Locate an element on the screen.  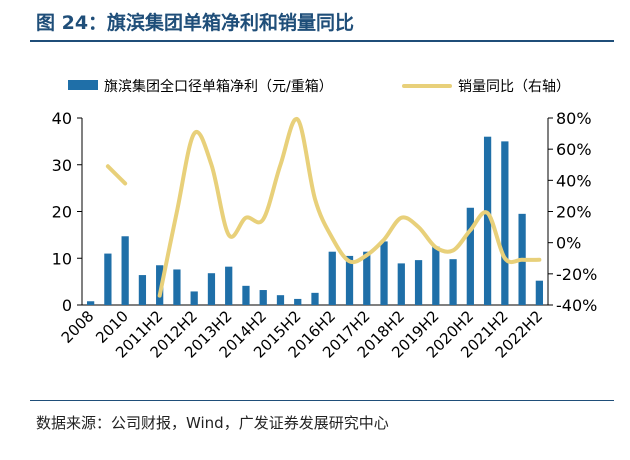
bar-2016H2 is located at coordinates (332, 278).